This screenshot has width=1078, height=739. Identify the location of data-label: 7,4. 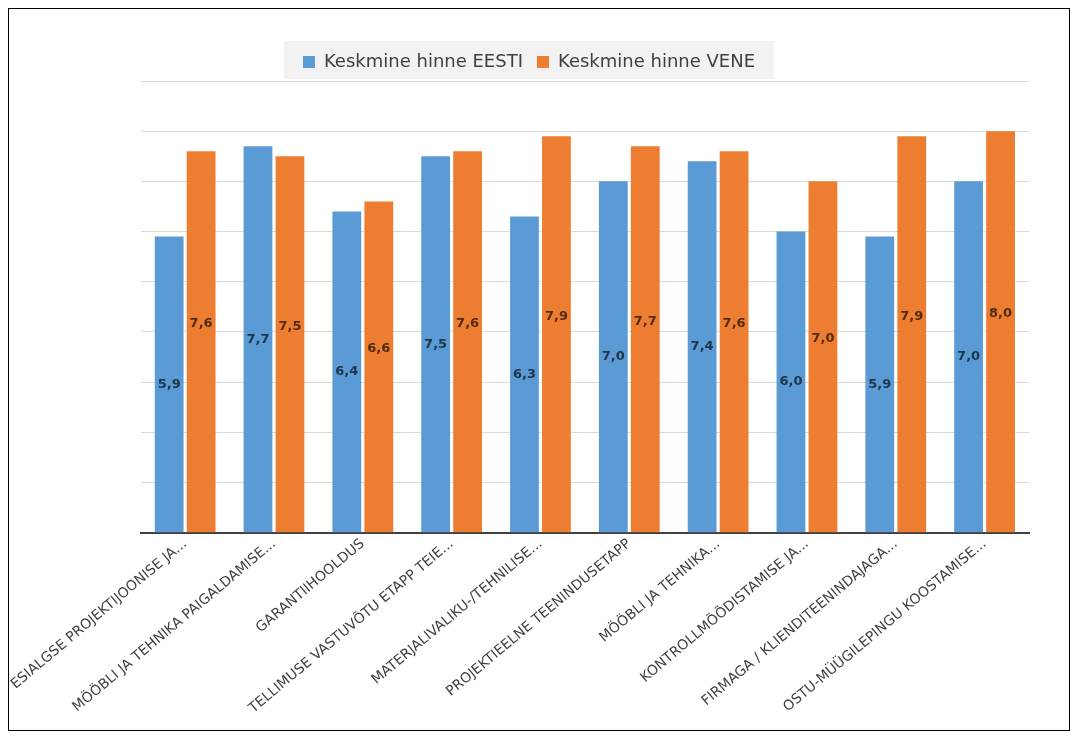
(702, 346).